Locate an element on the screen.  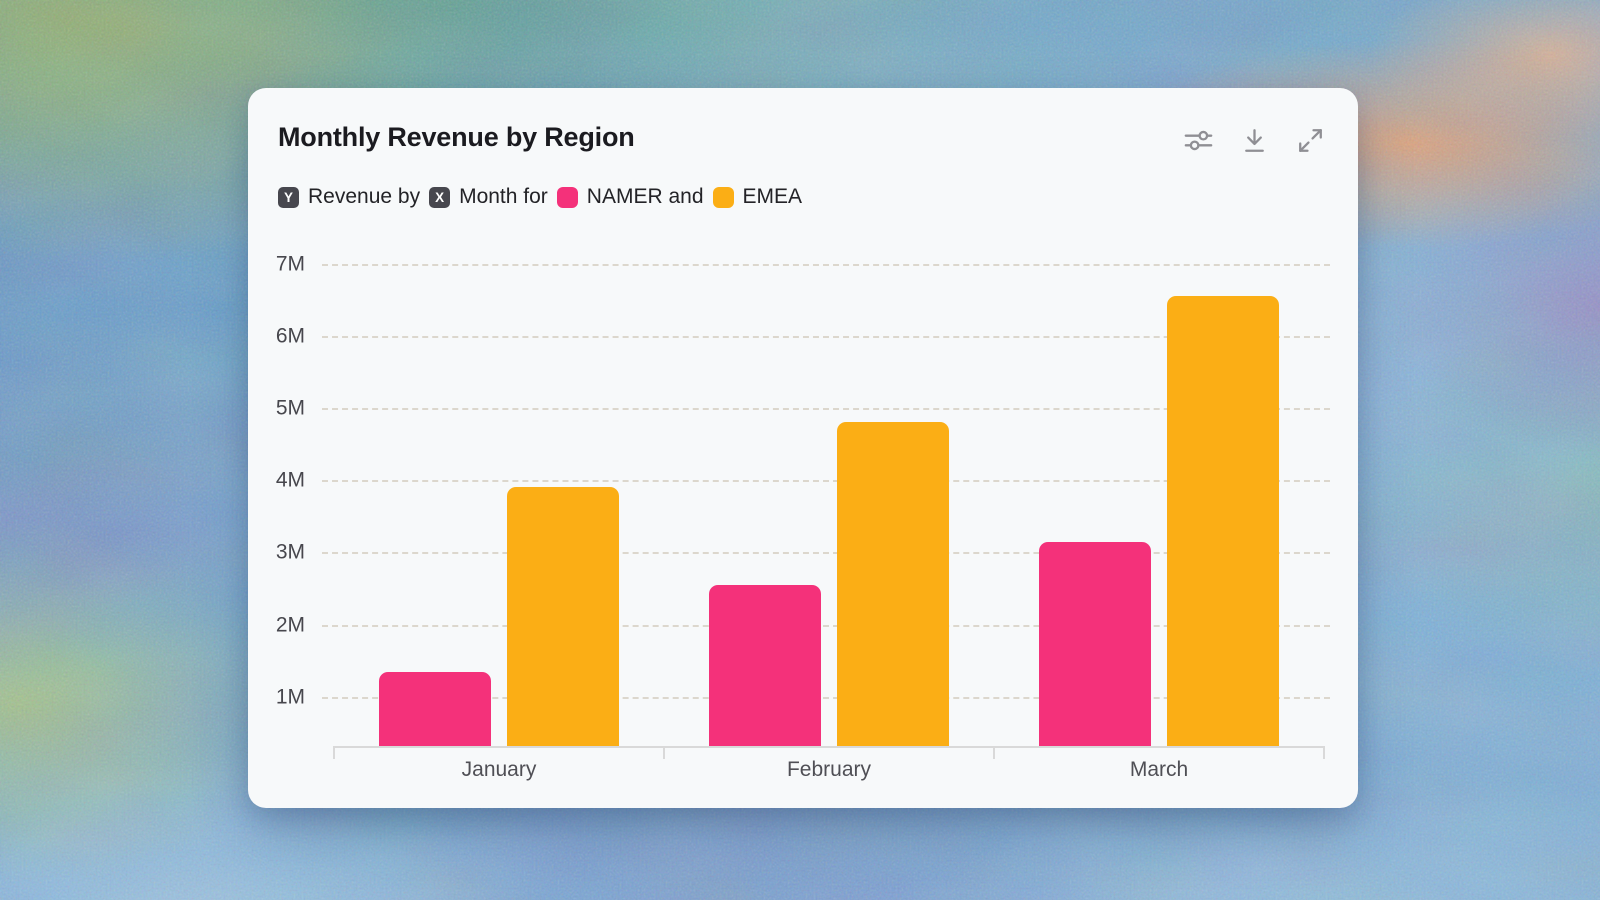
y-tick-label-7m: 7M is located at coordinates (290, 264).